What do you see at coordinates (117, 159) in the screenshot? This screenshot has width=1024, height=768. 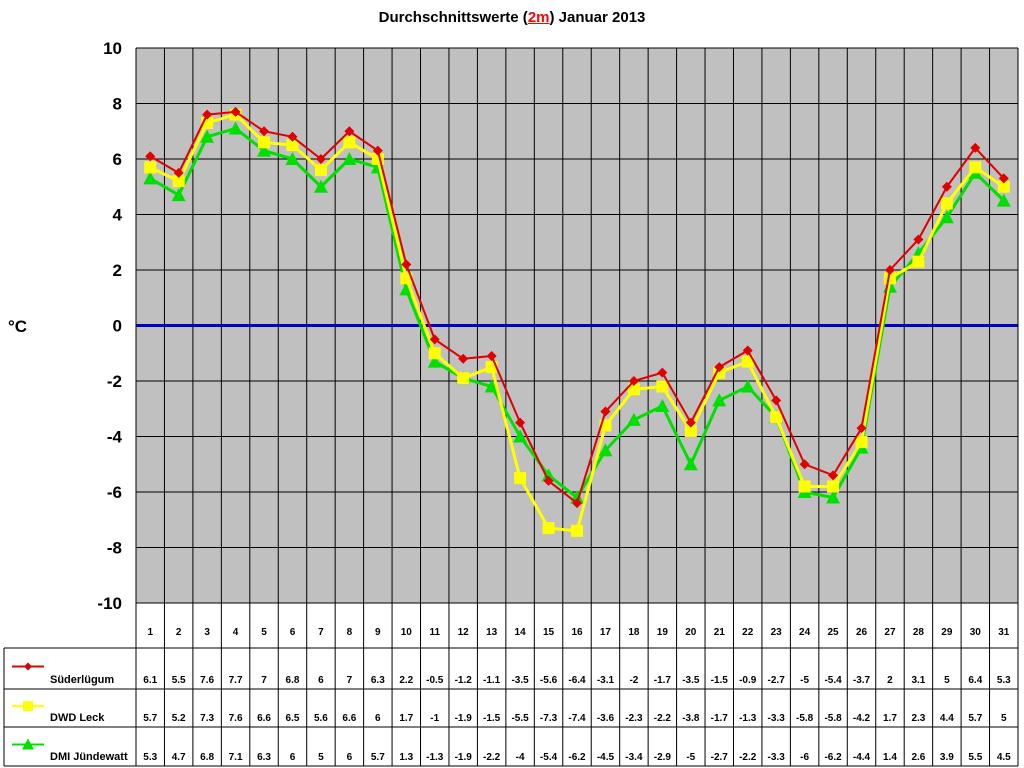 I see `y-tick-label: 6` at bounding box center [117, 159].